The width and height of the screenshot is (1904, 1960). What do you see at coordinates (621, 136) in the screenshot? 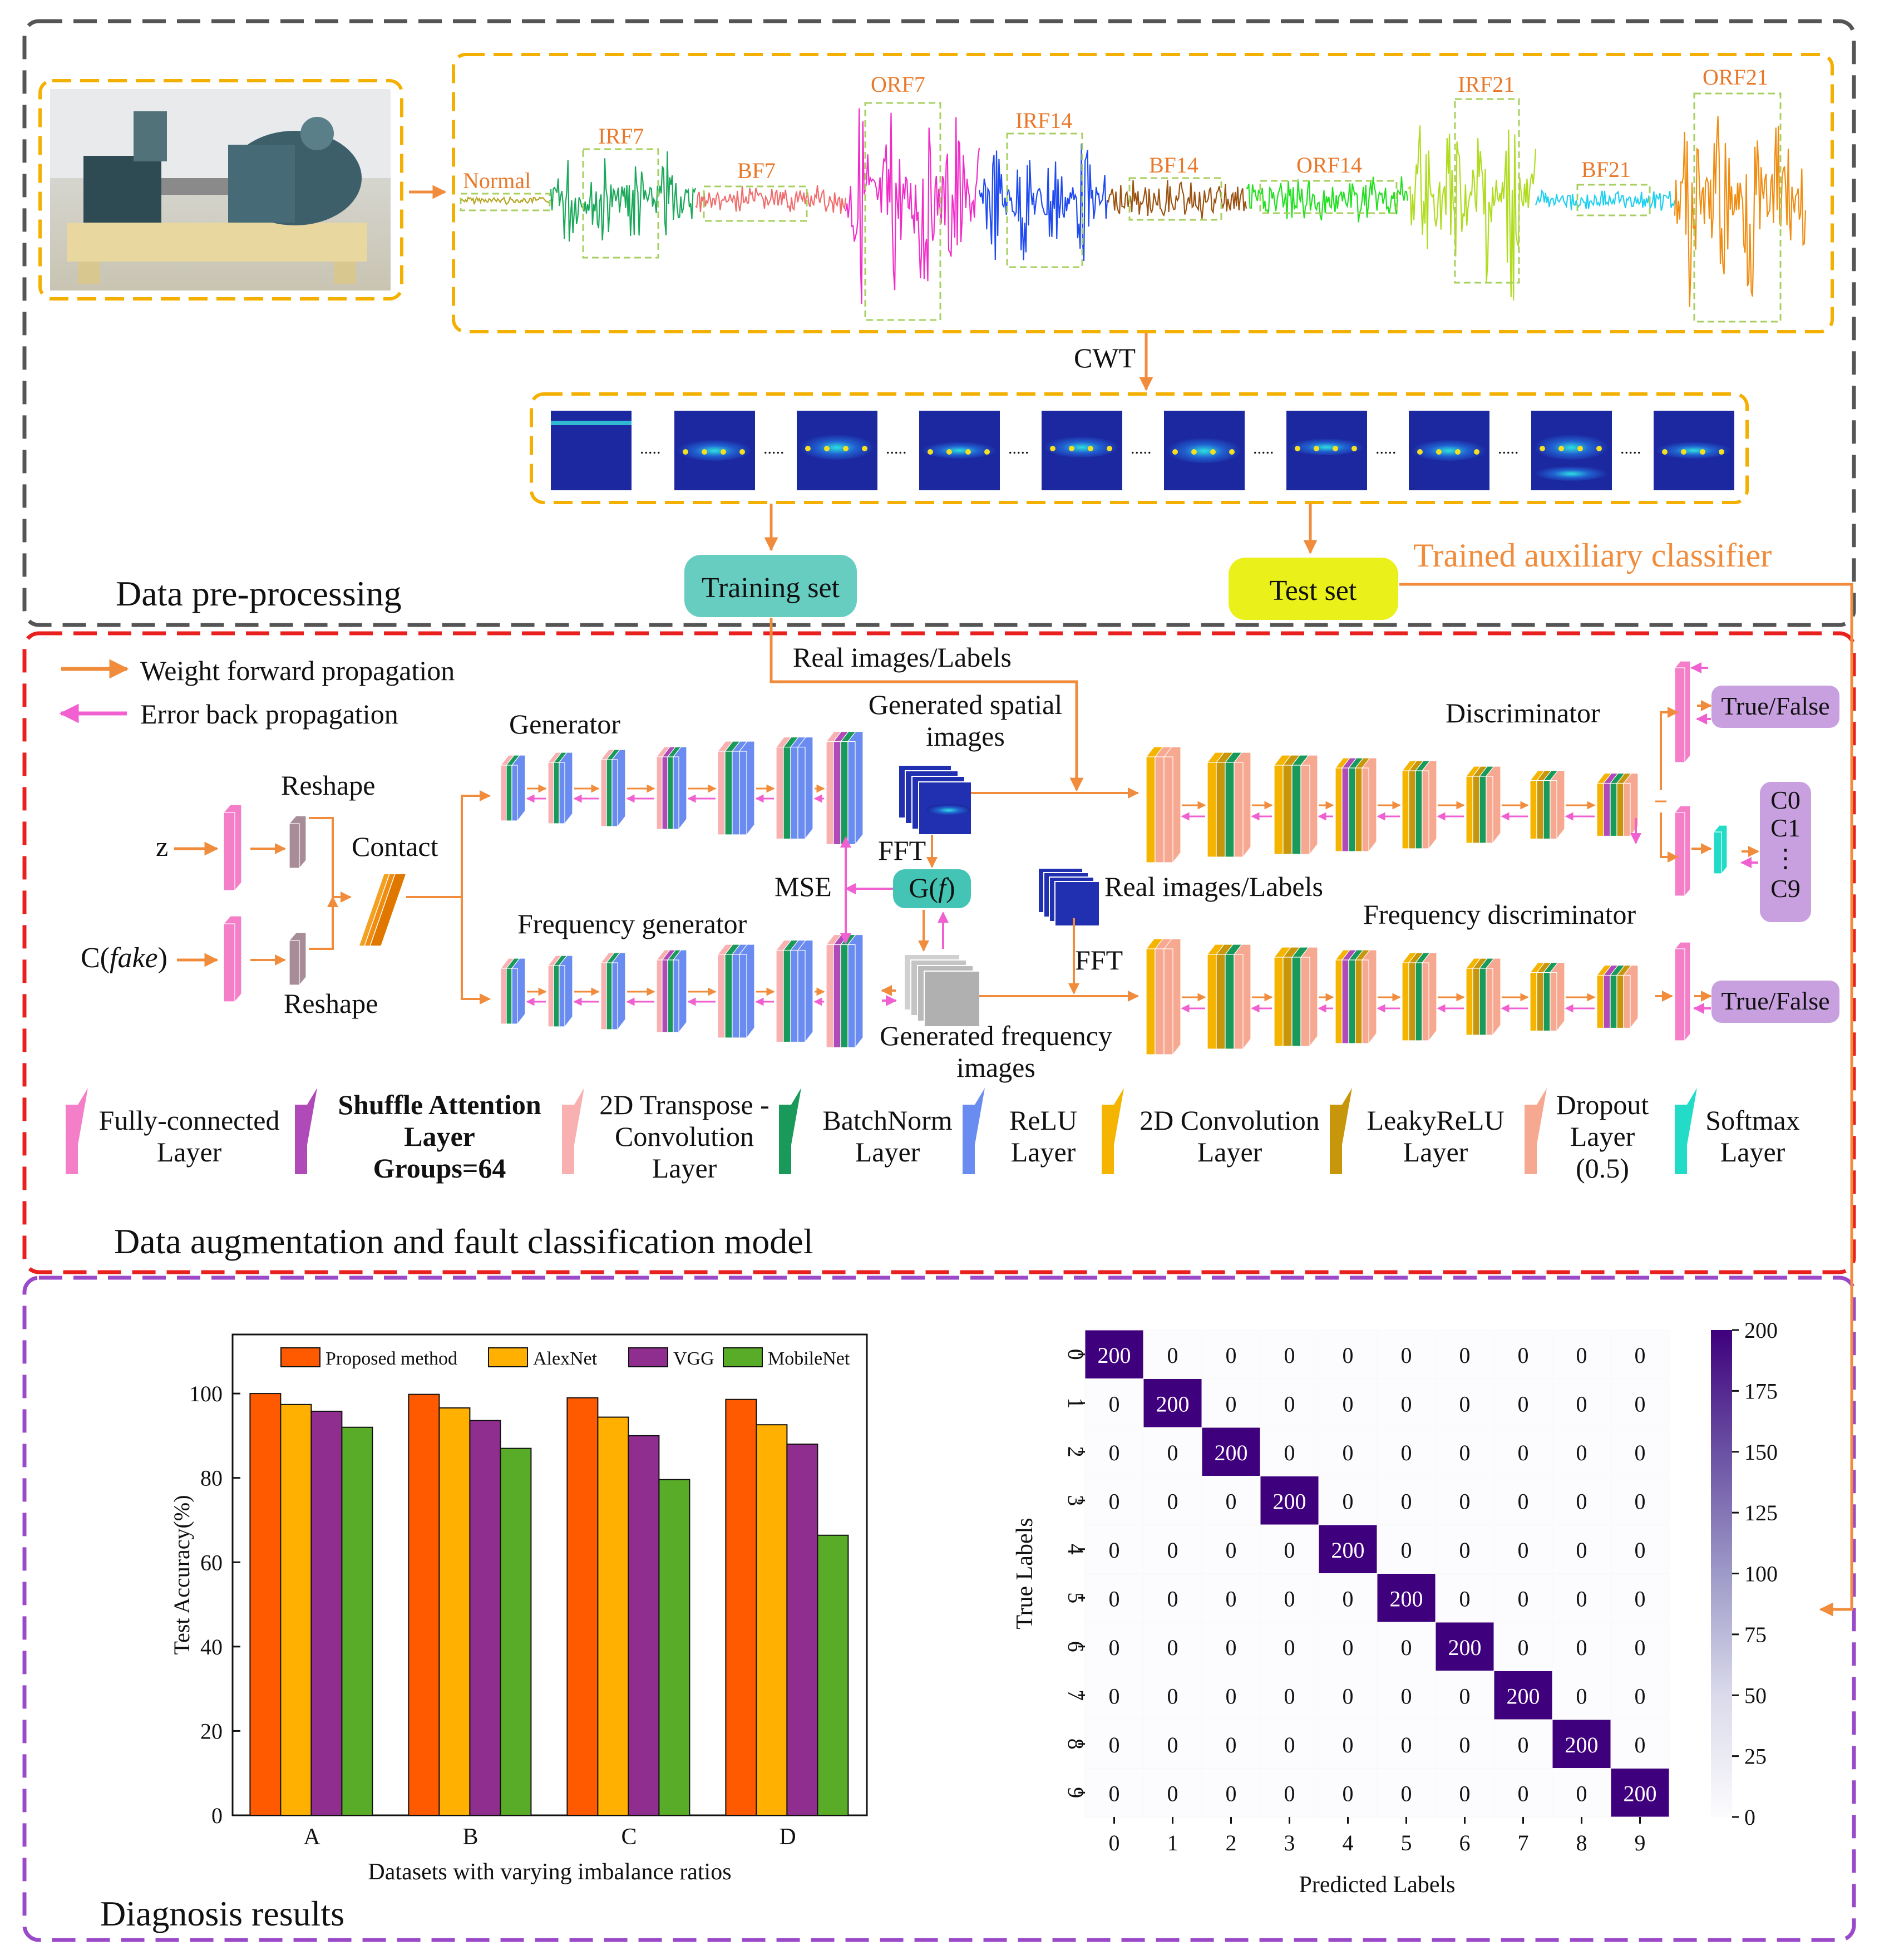
I see `signal-label: IRF7` at bounding box center [621, 136].